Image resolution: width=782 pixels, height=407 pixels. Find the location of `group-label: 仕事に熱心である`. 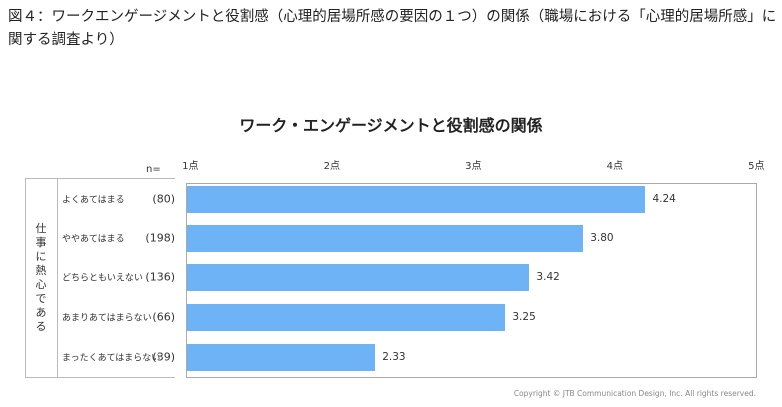

group-label: 仕事に熱心である is located at coordinates (41, 277).